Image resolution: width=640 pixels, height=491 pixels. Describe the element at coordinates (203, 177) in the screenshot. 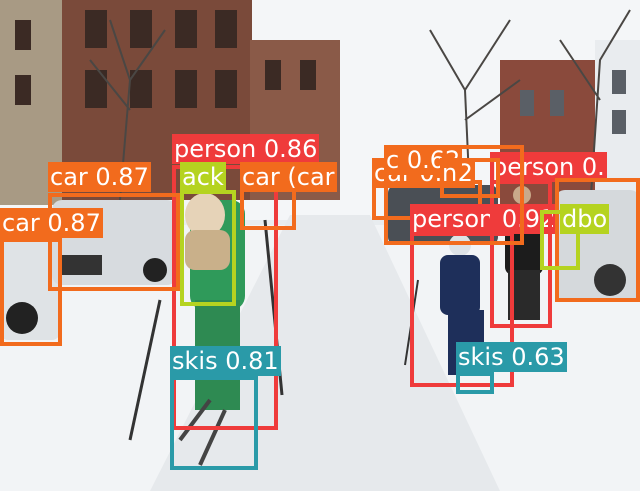

I see `detection-label-backpack: ack` at that location.